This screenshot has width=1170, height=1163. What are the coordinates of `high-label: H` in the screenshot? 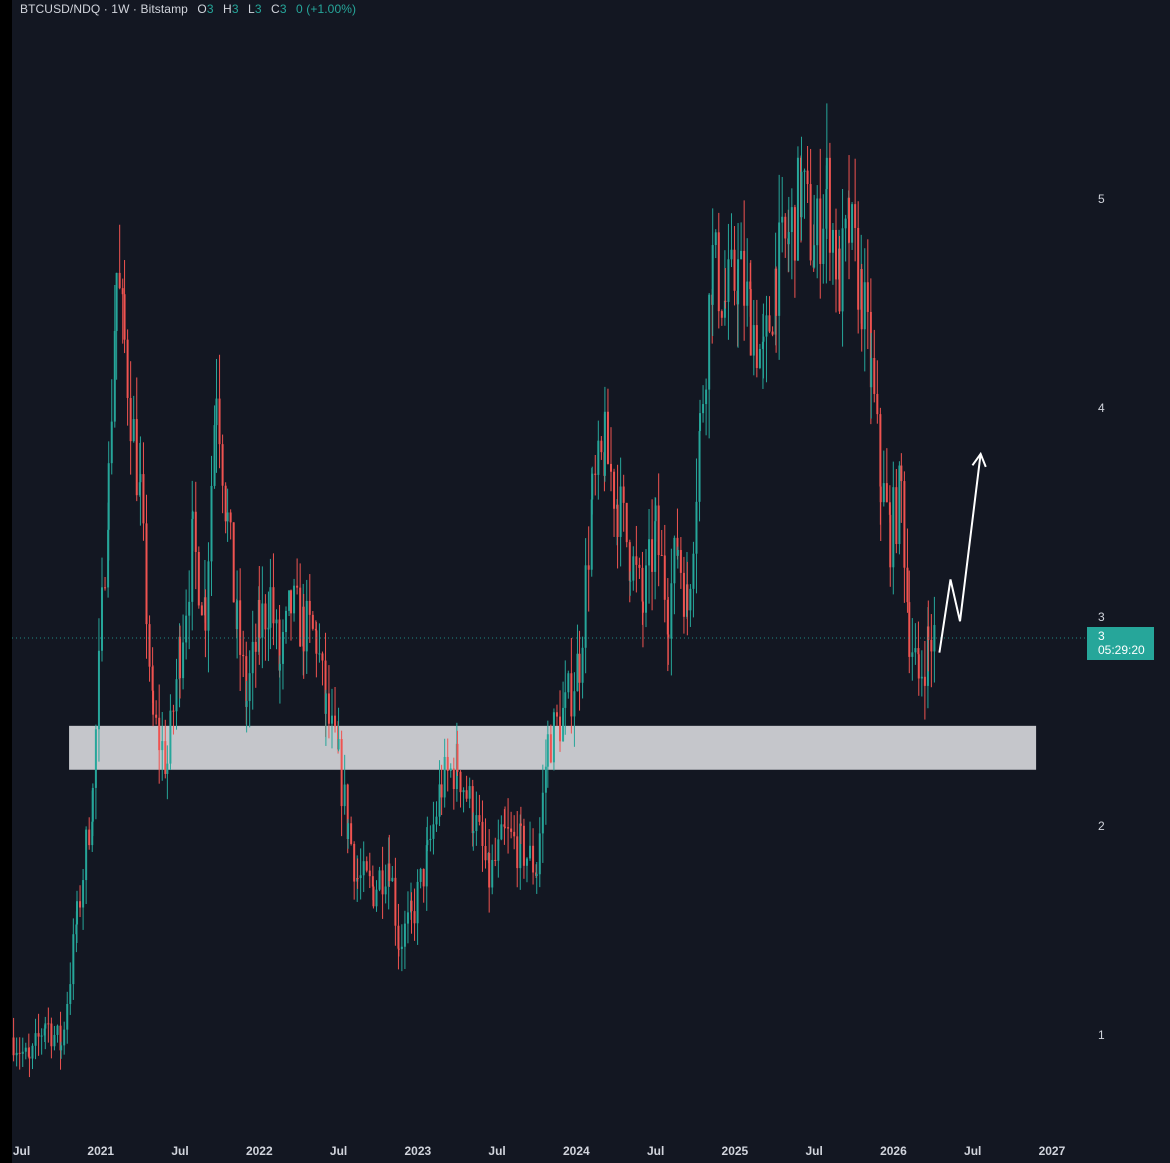 It's located at (227, 9).